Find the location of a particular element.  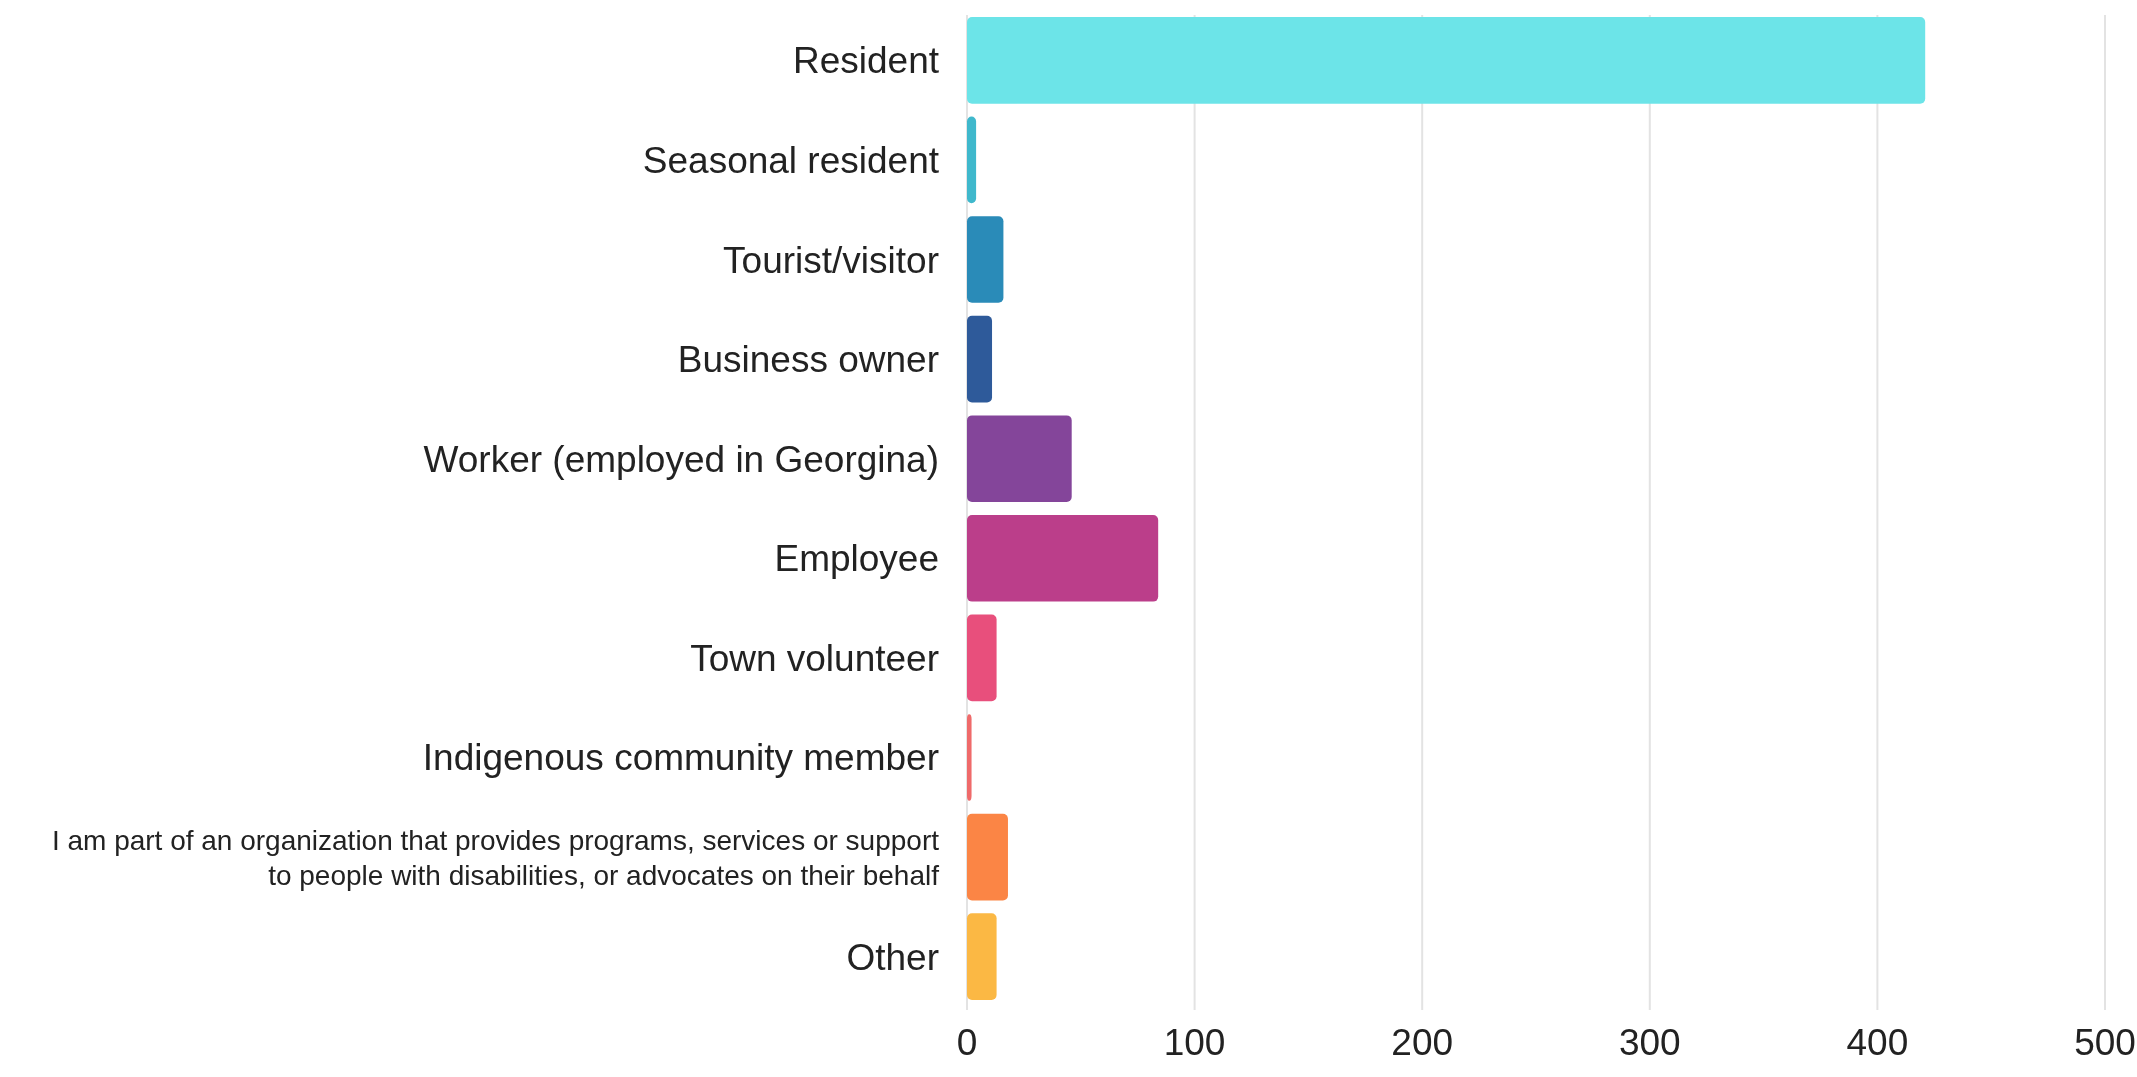

y-tick-label: Other is located at coordinates (892, 957).